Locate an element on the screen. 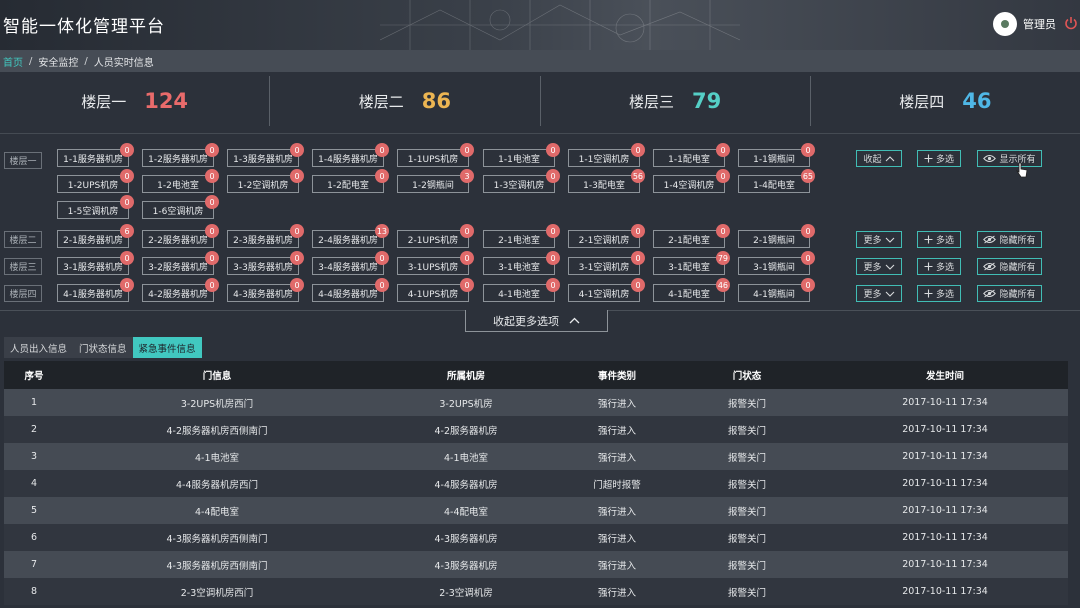 The height and width of the screenshot is (608, 1080). logout-icon is located at coordinates (1071, 23).